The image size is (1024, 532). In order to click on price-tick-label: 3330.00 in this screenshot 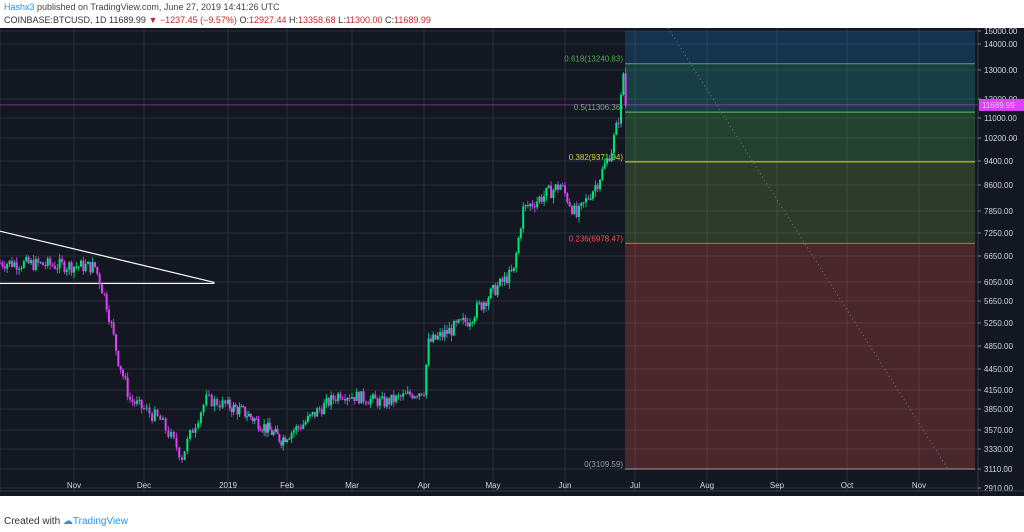, I will do `click(998, 449)`.